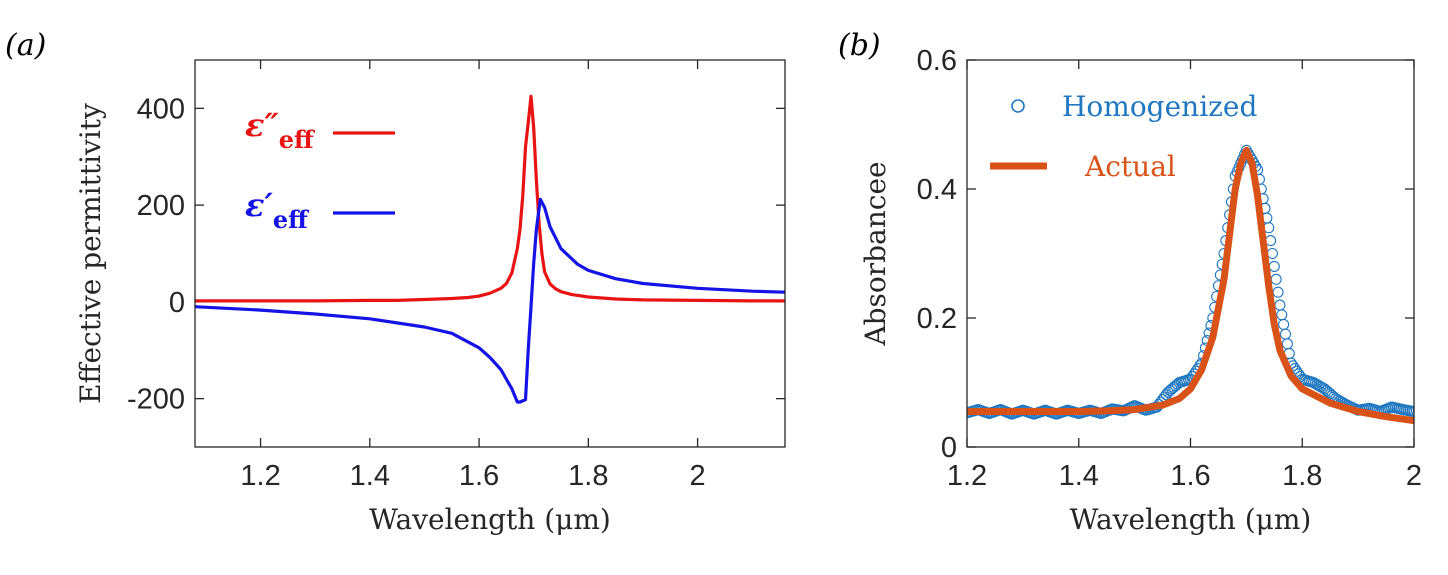 The height and width of the screenshot is (575, 1448). What do you see at coordinates (875, 253) in the screenshot?
I see `y-axis-label: Absorbancee` at bounding box center [875, 253].